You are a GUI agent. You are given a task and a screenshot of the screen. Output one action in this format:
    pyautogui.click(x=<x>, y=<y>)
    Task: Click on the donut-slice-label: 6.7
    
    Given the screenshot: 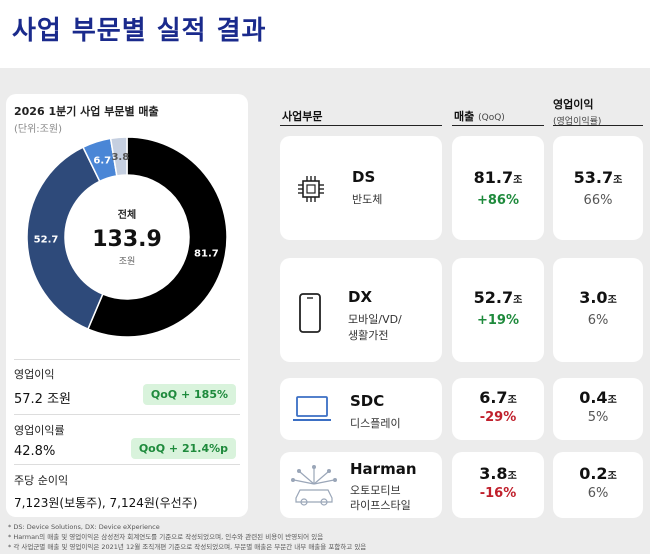 What is the action you would take?
    pyautogui.click(x=102, y=160)
    